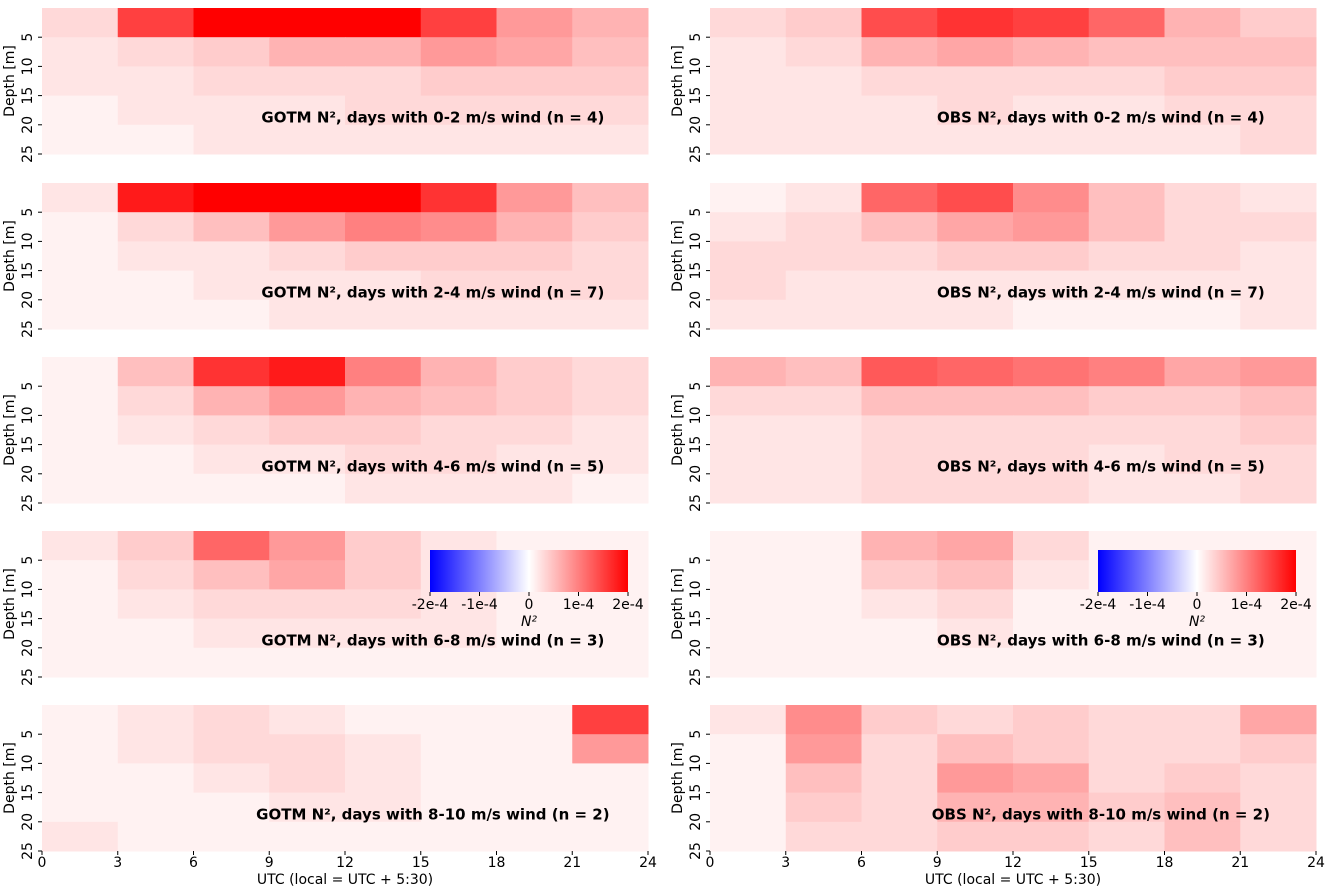 The height and width of the screenshot is (886, 1336). Describe the element at coordinates (572, 863) in the screenshot. I see `x-tick-label: 21` at that location.